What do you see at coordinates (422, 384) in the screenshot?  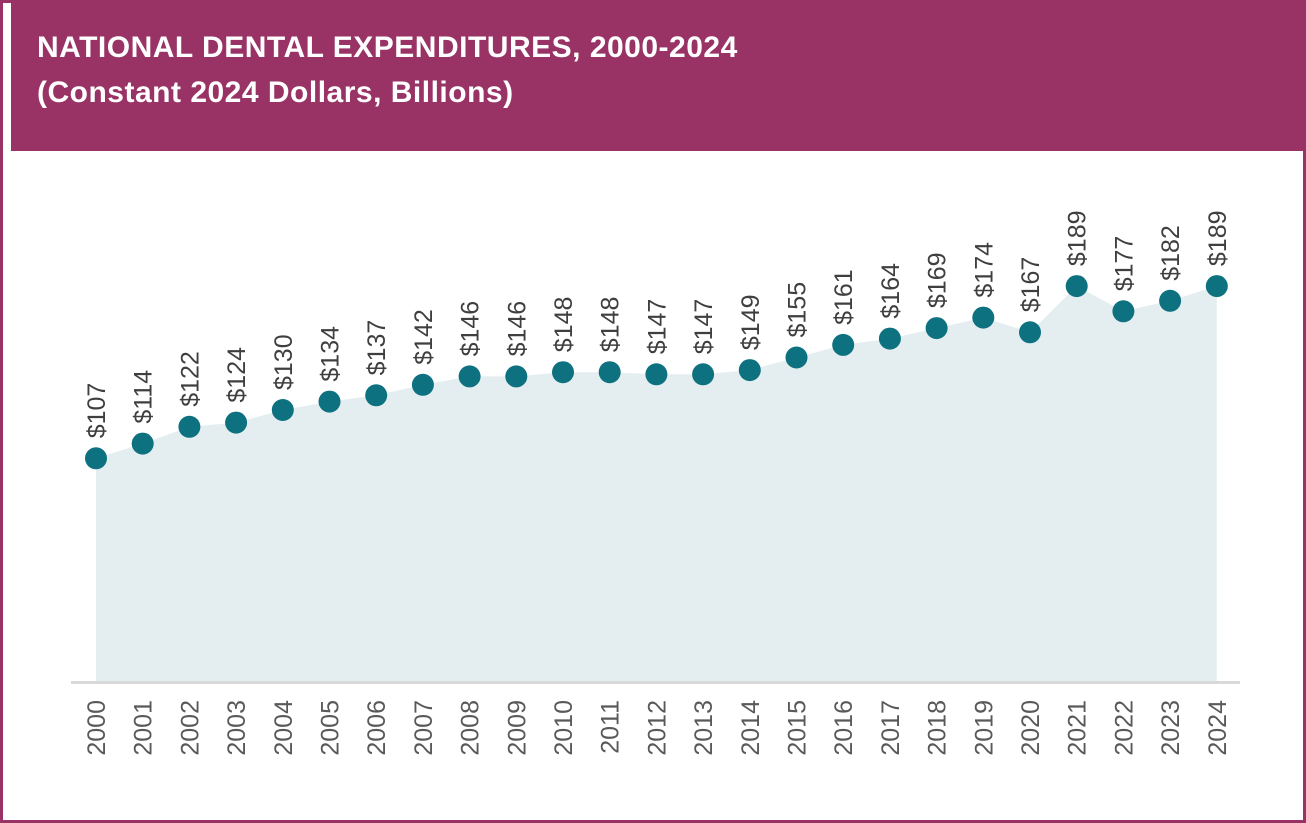 I see `data-point-dot-2007` at bounding box center [422, 384].